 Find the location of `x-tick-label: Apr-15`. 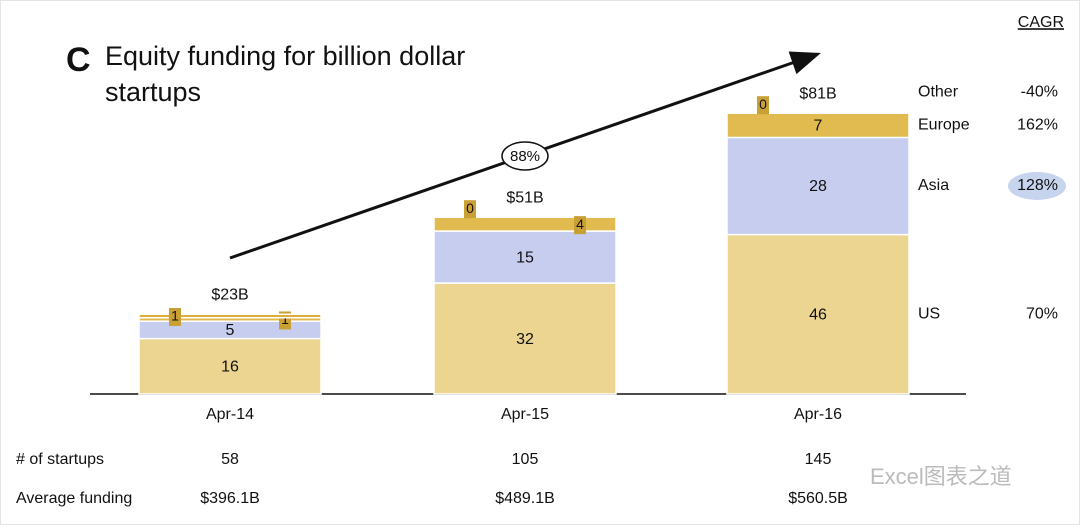

x-tick-label: Apr-15 is located at coordinates (525, 414).